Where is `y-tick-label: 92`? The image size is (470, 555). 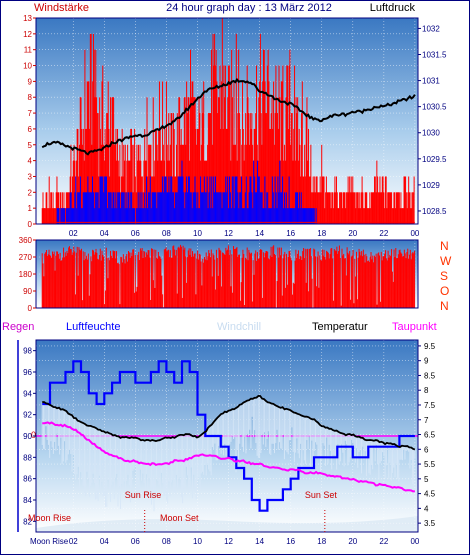
y-tick-label: 92 is located at coordinates (27, 415).